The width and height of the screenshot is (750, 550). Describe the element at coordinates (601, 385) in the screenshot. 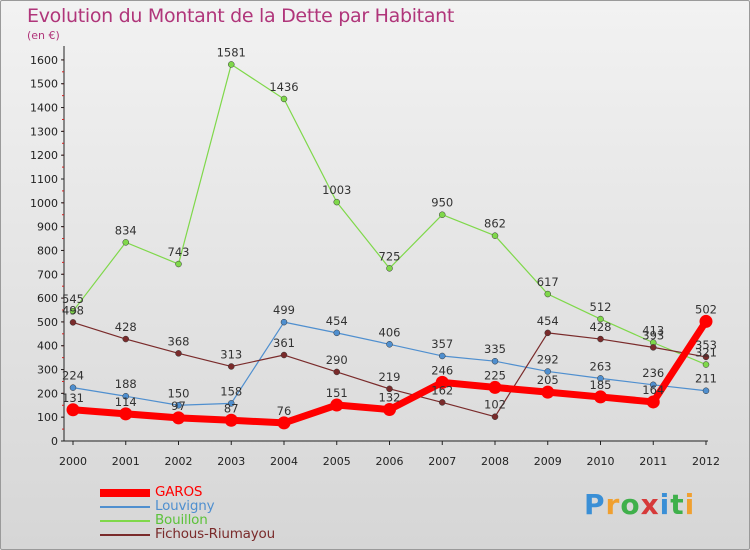

I see `data-label-garos: 185` at that location.